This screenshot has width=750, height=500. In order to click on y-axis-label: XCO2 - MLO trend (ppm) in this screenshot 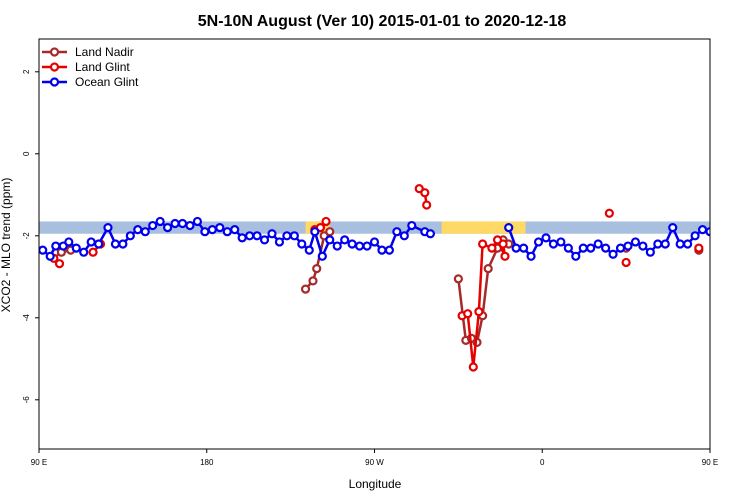, I will do `click(6, 245)`.